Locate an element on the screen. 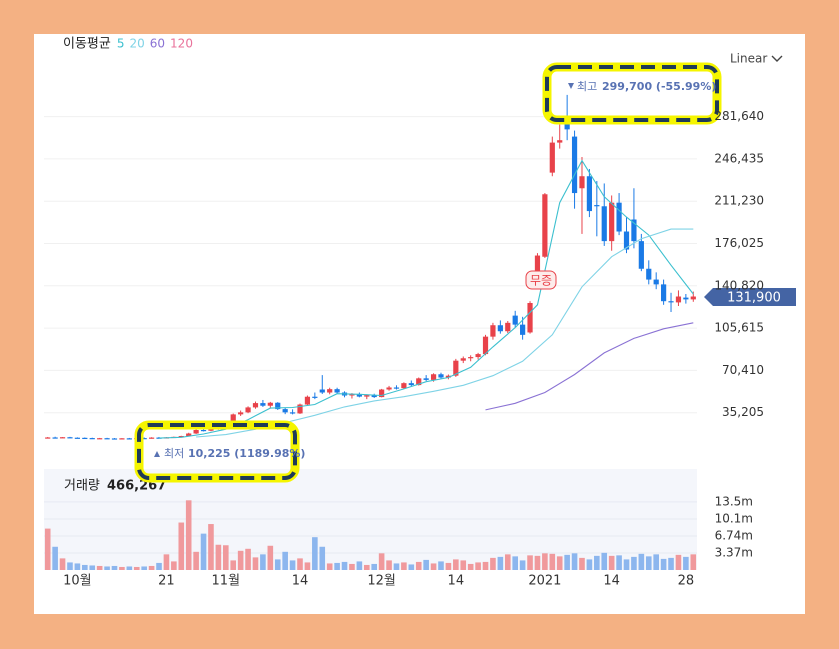 The image size is (839, 649). y-tick-label: 281,640 is located at coordinates (739, 116).